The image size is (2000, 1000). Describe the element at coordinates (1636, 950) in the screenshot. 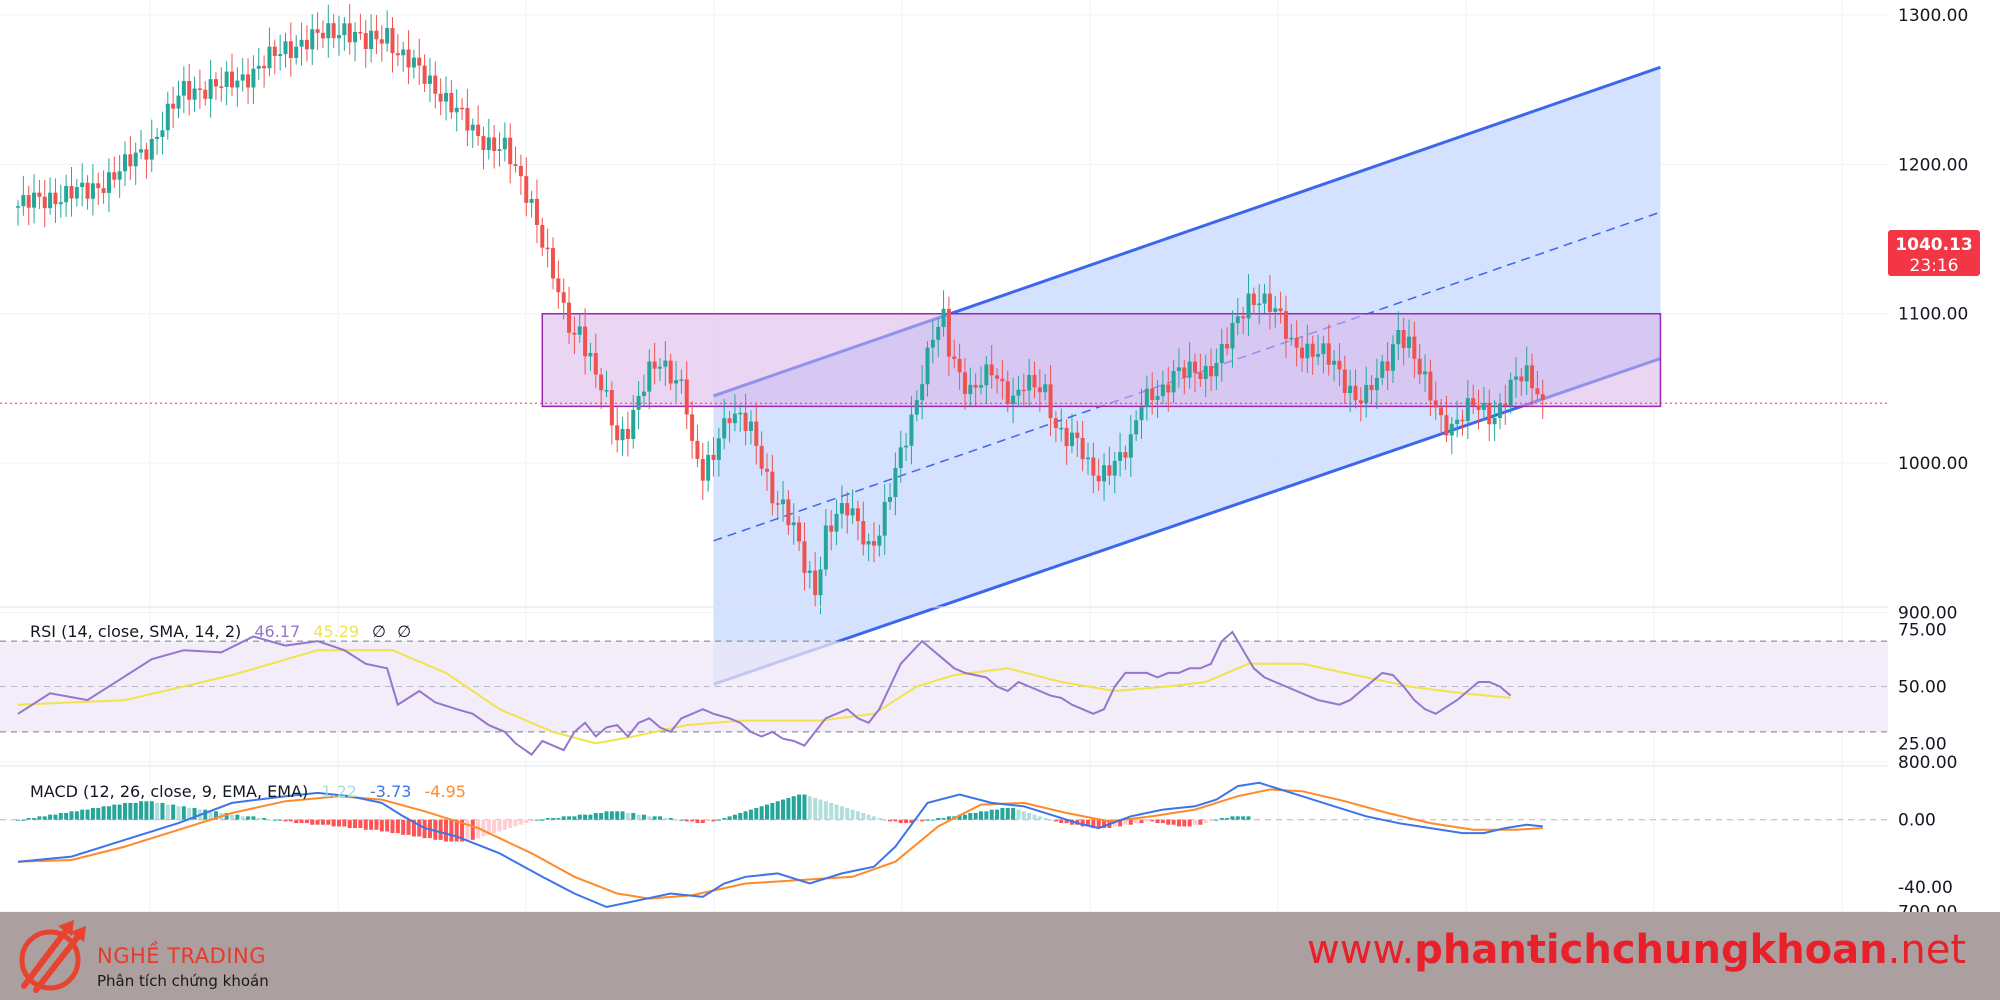

I see `website-url: www.phantichchungkhoan.net` at that location.